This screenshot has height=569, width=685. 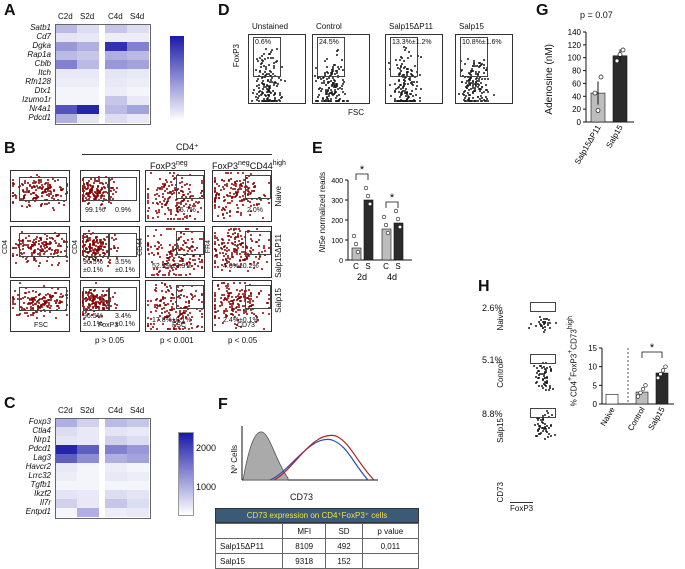 I want to click on gate, so click(x=123, y=245).